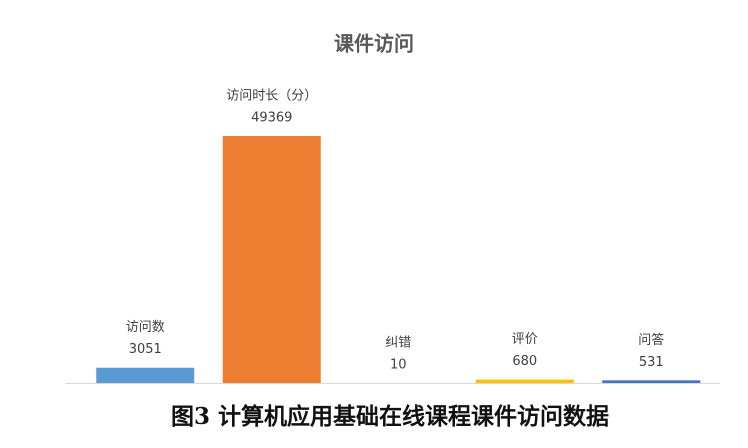 Image resolution: width=748 pixels, height=448 pixels. Describe the element at coordinates (525, 339) in the screenshot. I see `category-label: 评价` at that location.